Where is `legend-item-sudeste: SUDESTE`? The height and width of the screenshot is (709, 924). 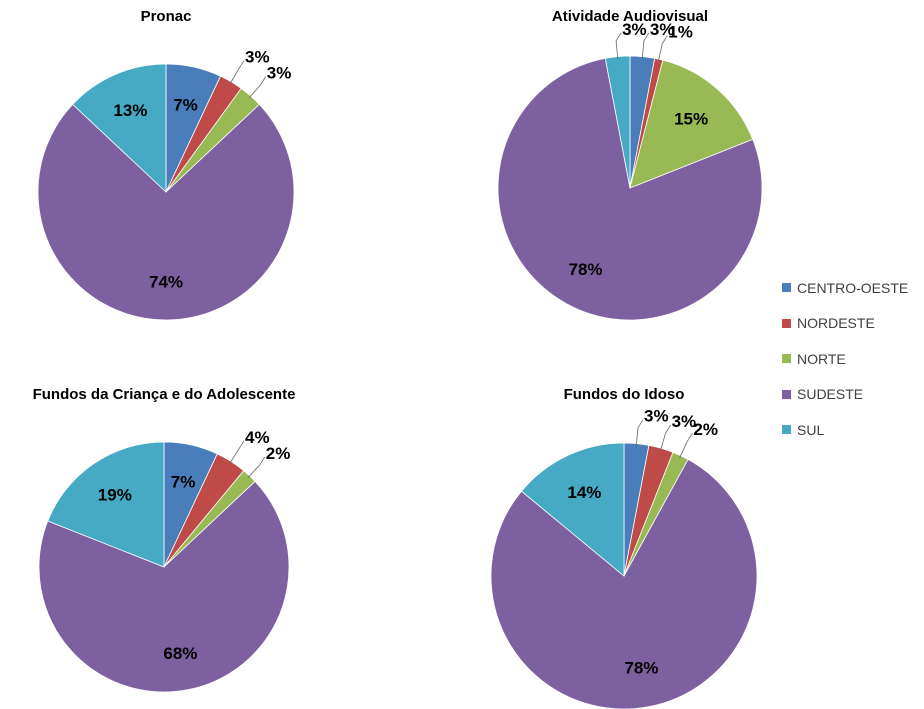
legend-item-sudeste: SUDESTE is located at coordinates (845, 395).